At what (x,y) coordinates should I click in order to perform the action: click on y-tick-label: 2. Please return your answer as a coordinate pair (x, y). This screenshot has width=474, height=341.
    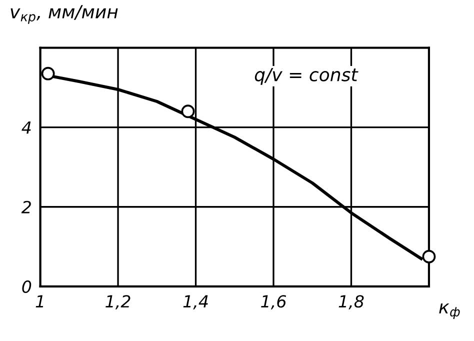
    Looking at the image, I should click on (26, 207).